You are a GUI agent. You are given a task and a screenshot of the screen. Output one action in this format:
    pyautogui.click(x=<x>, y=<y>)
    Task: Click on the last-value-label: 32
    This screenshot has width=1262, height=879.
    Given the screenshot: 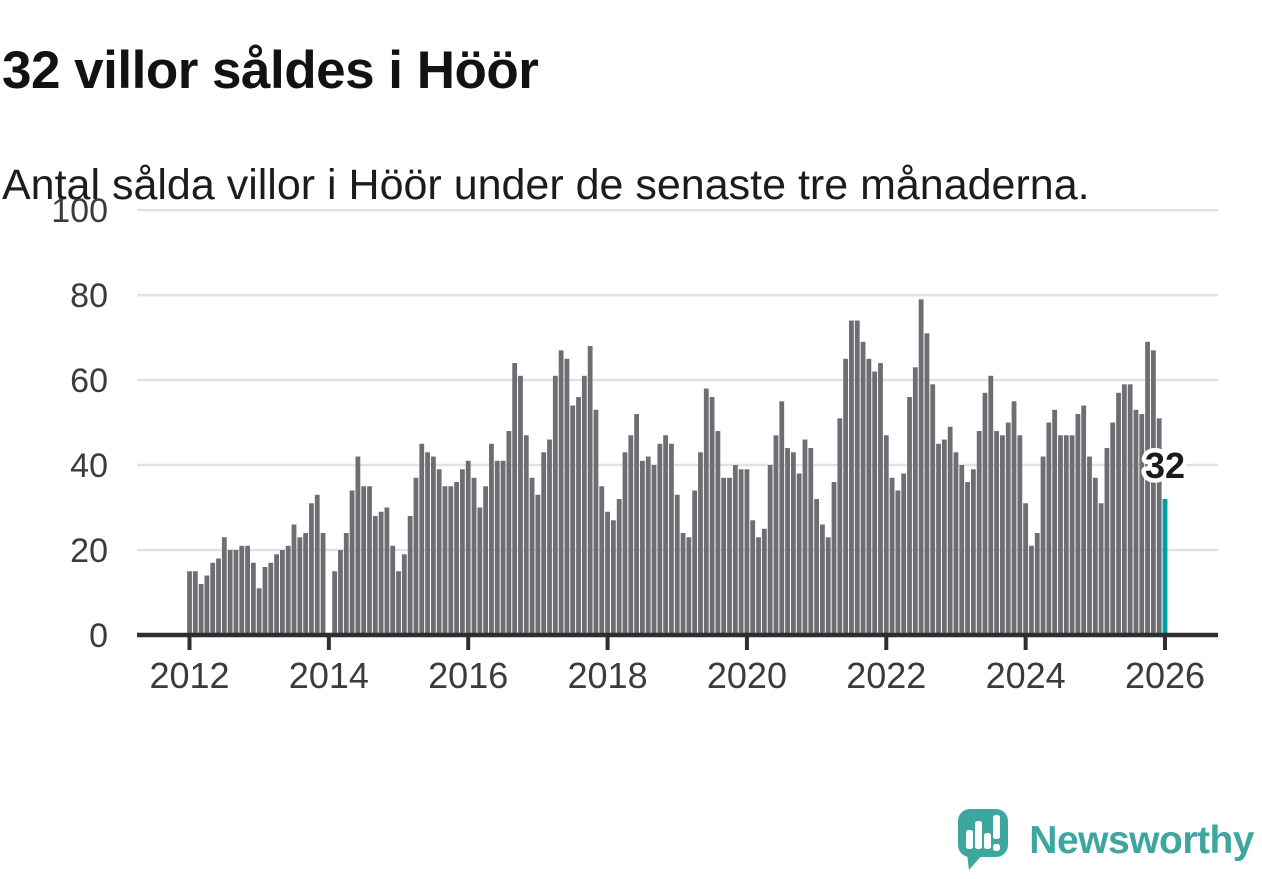 What is the action you would take?
    pyautogui.click(x=1165, y=465)
    